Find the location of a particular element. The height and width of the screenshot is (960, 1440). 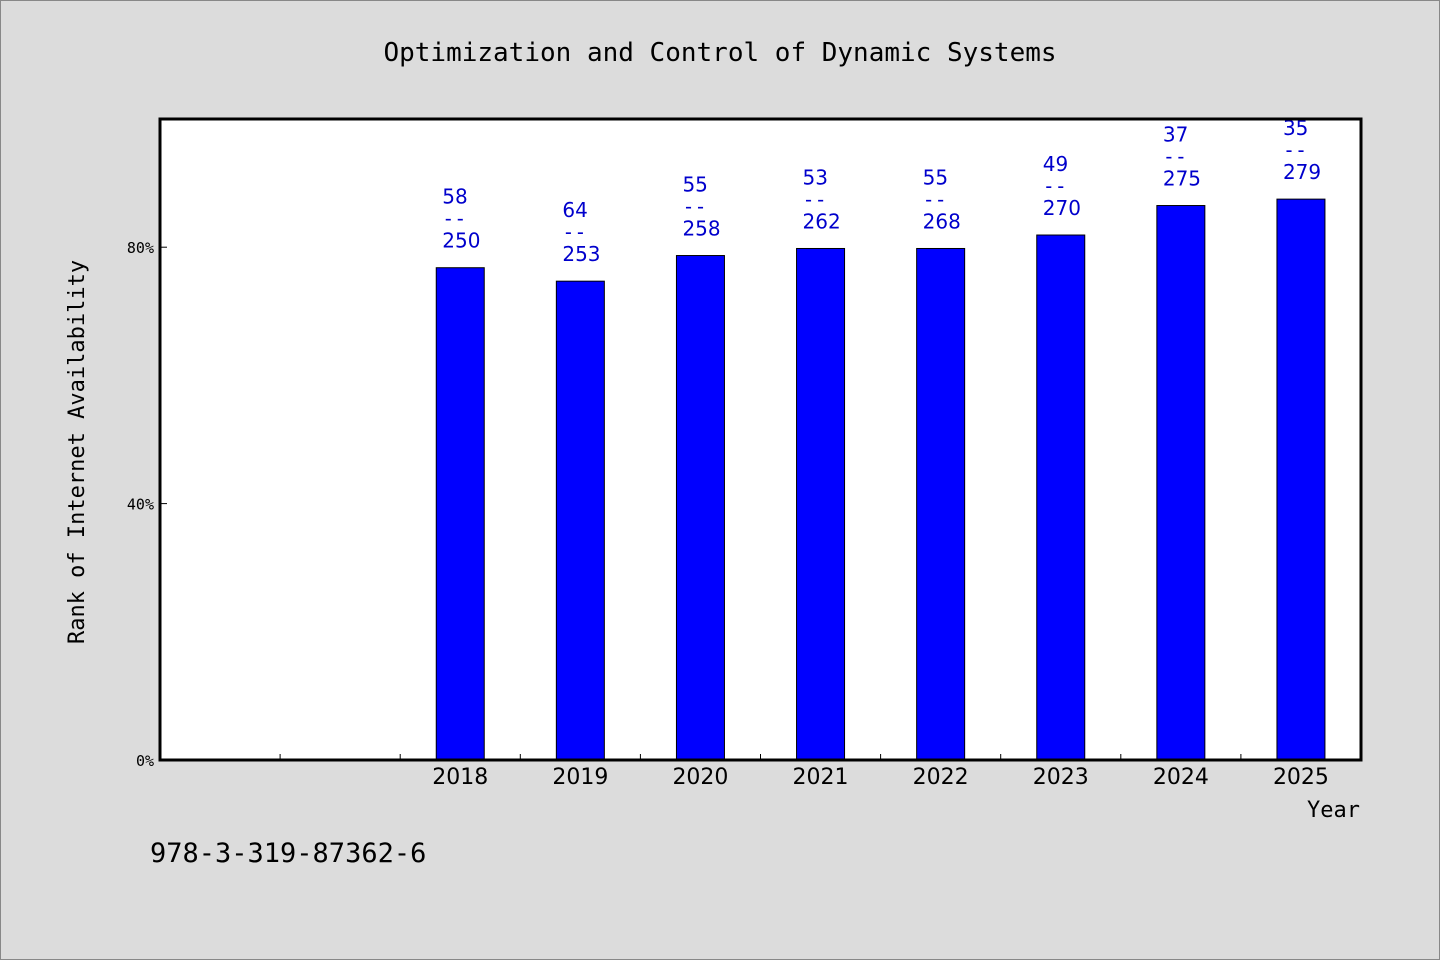

y-tick-label-0: 0% is located at coordinates (145, 761).